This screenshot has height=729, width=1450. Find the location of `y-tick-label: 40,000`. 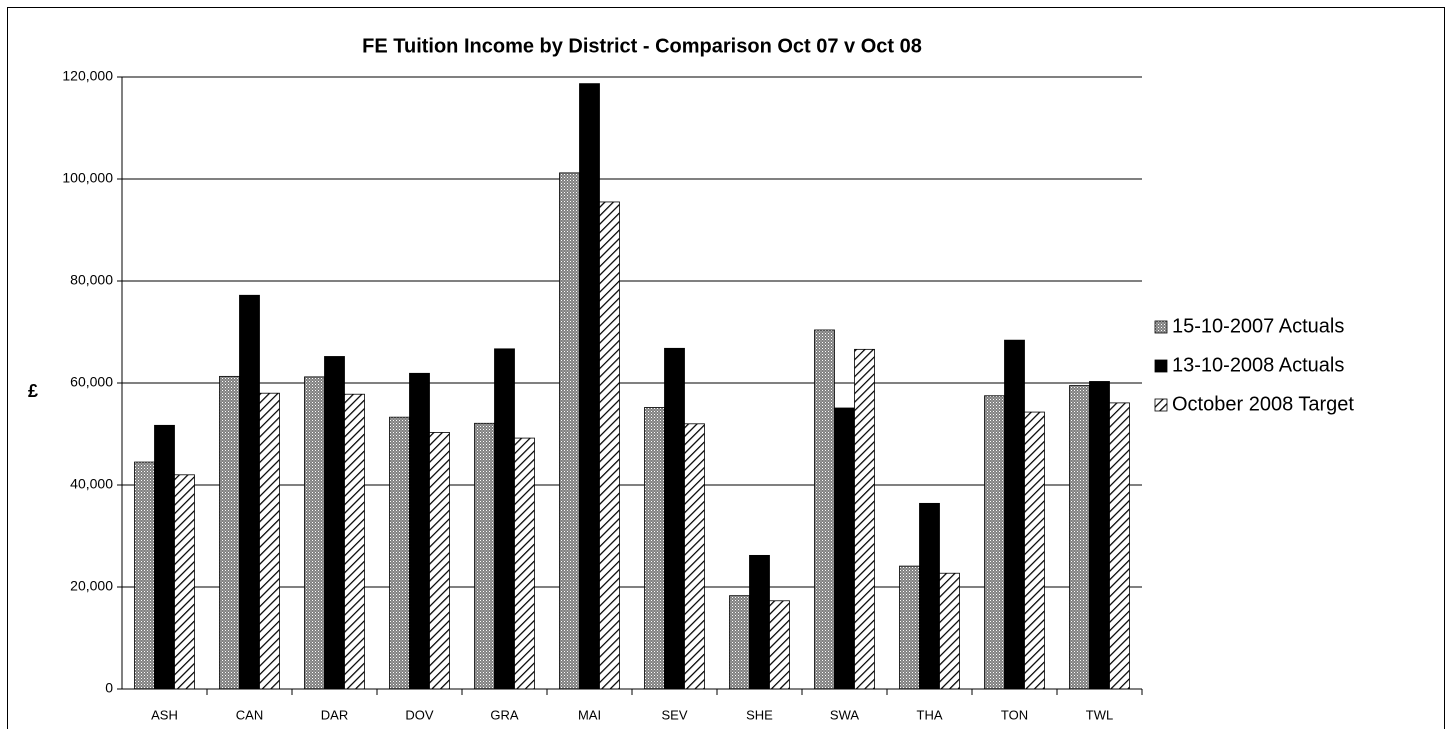

y-tick-label: 40,000 is located at coordinates (91, 484).